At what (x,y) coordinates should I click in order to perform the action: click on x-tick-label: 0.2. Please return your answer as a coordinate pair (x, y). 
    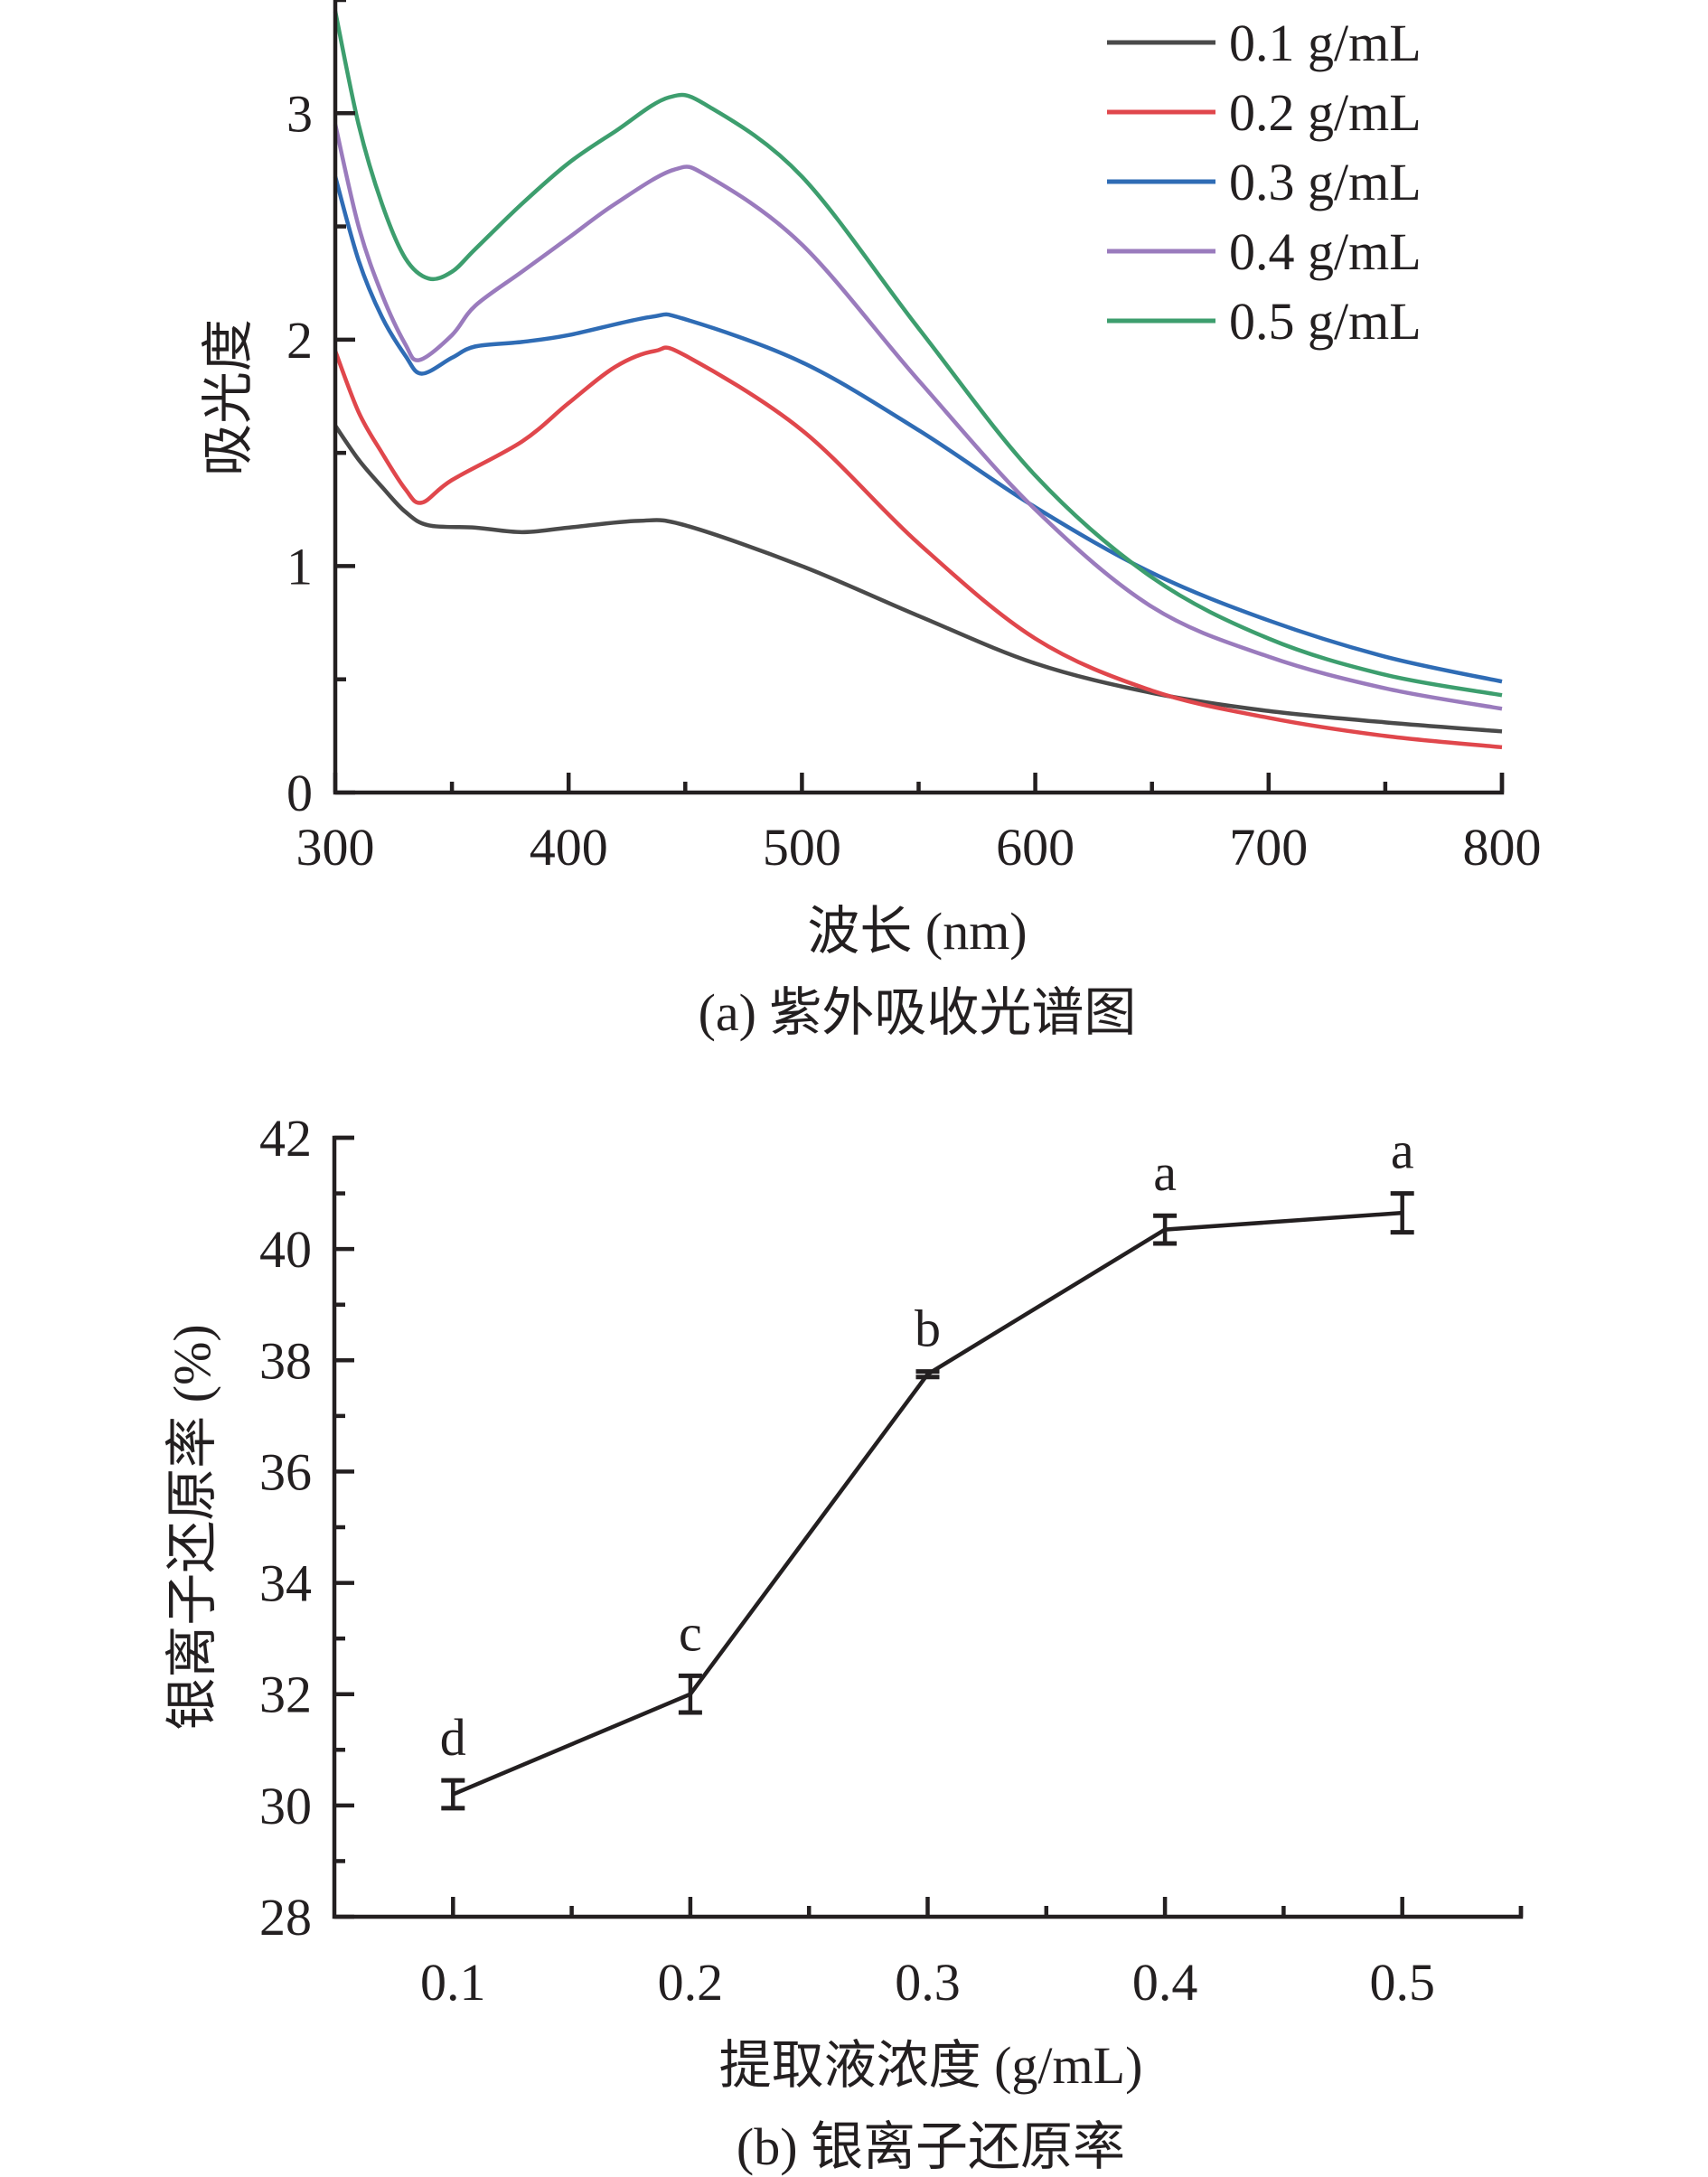
    Looking at the image, I should click on (691, 1982).